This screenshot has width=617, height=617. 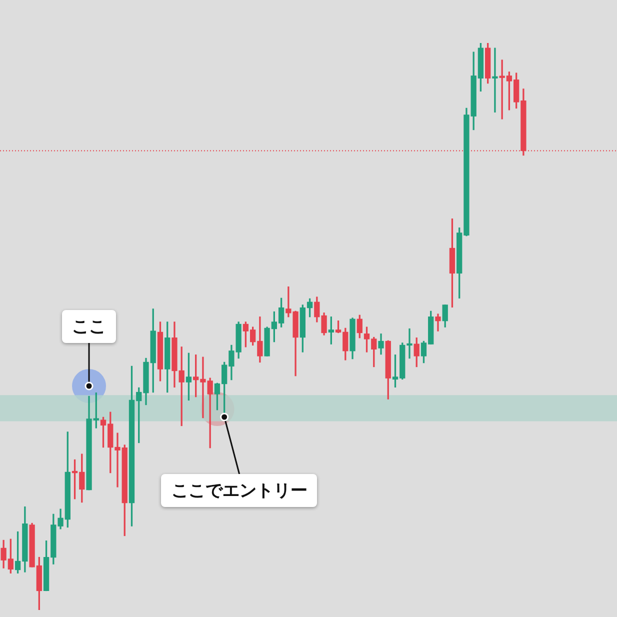 What do you see at coordinates (89, 326) in the screenshot?
I see `annotation: ここ` at bounding box center [89, 326].